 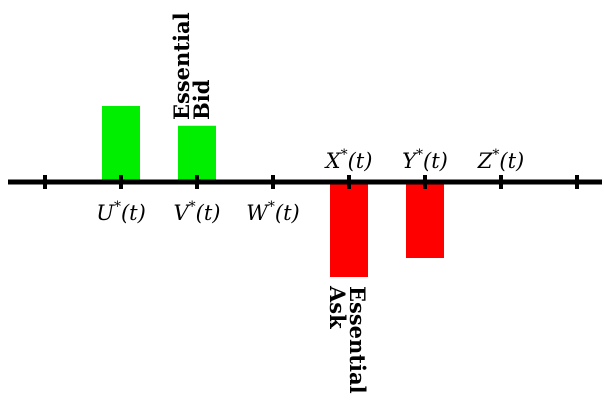 I want to click on bar-U, so click(x=121, y=144).